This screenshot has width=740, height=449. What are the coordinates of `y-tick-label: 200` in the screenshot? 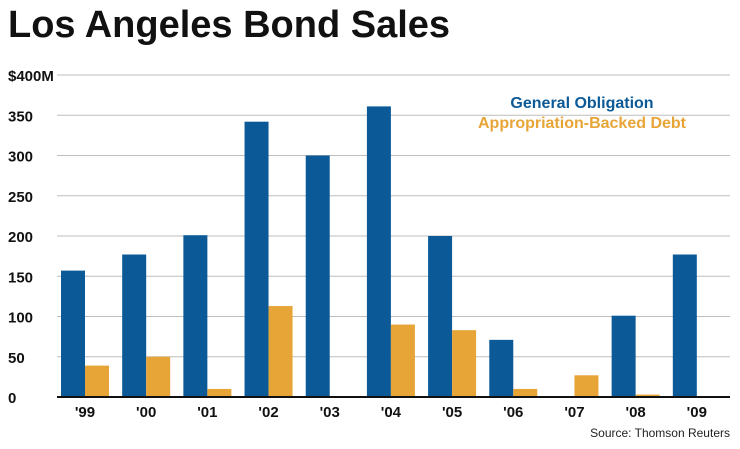 It's located at (20, 237).